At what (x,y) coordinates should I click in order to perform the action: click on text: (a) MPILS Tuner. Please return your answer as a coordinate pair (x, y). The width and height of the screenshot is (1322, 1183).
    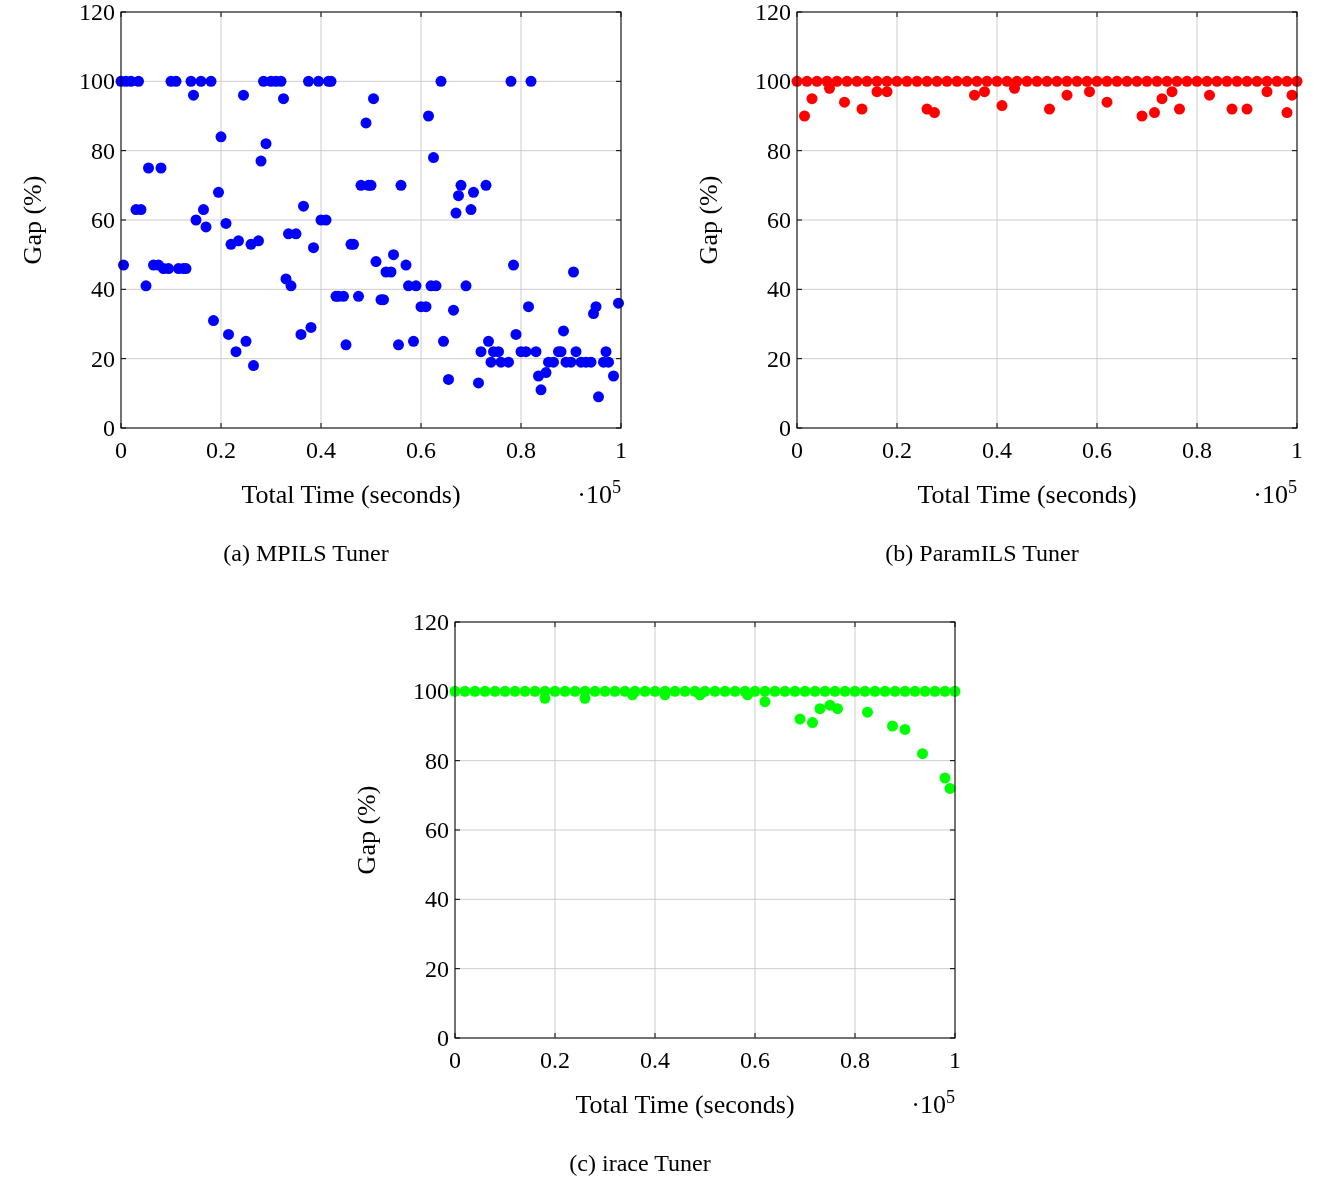
    Looking at the image, I should click on (306, 553).